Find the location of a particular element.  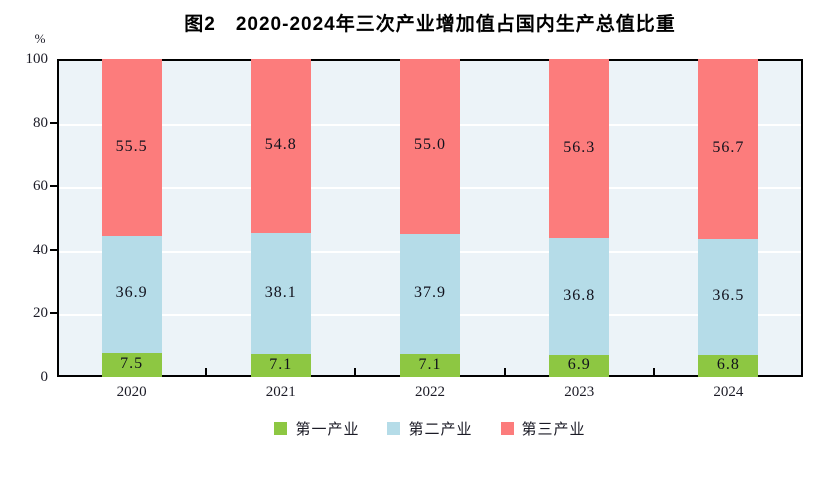

value-label: 54.8 is located at coordinates (280, 145).